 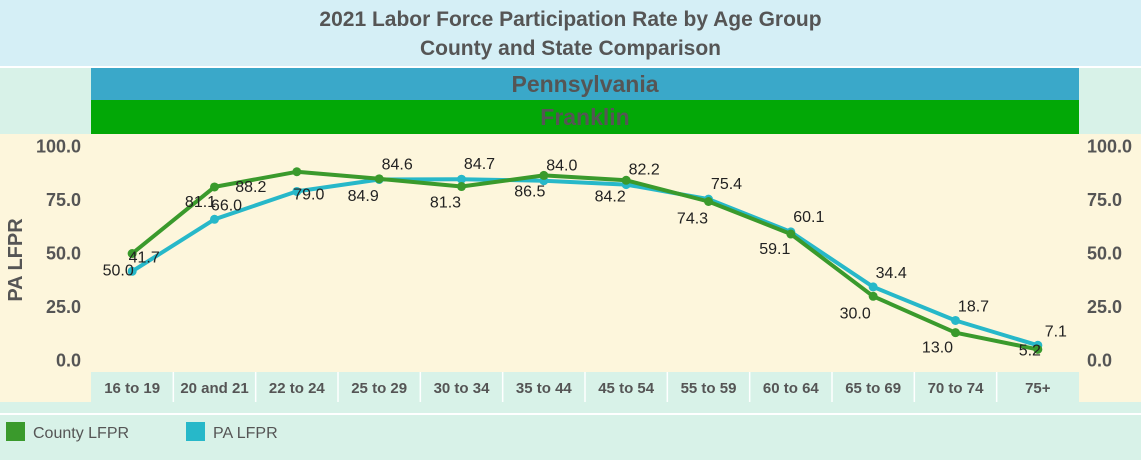 What do you see at coordinates (214, 388) in the screenshot?
I see `x-tick-label: 20 and 21` at bounding box center [214, 388].